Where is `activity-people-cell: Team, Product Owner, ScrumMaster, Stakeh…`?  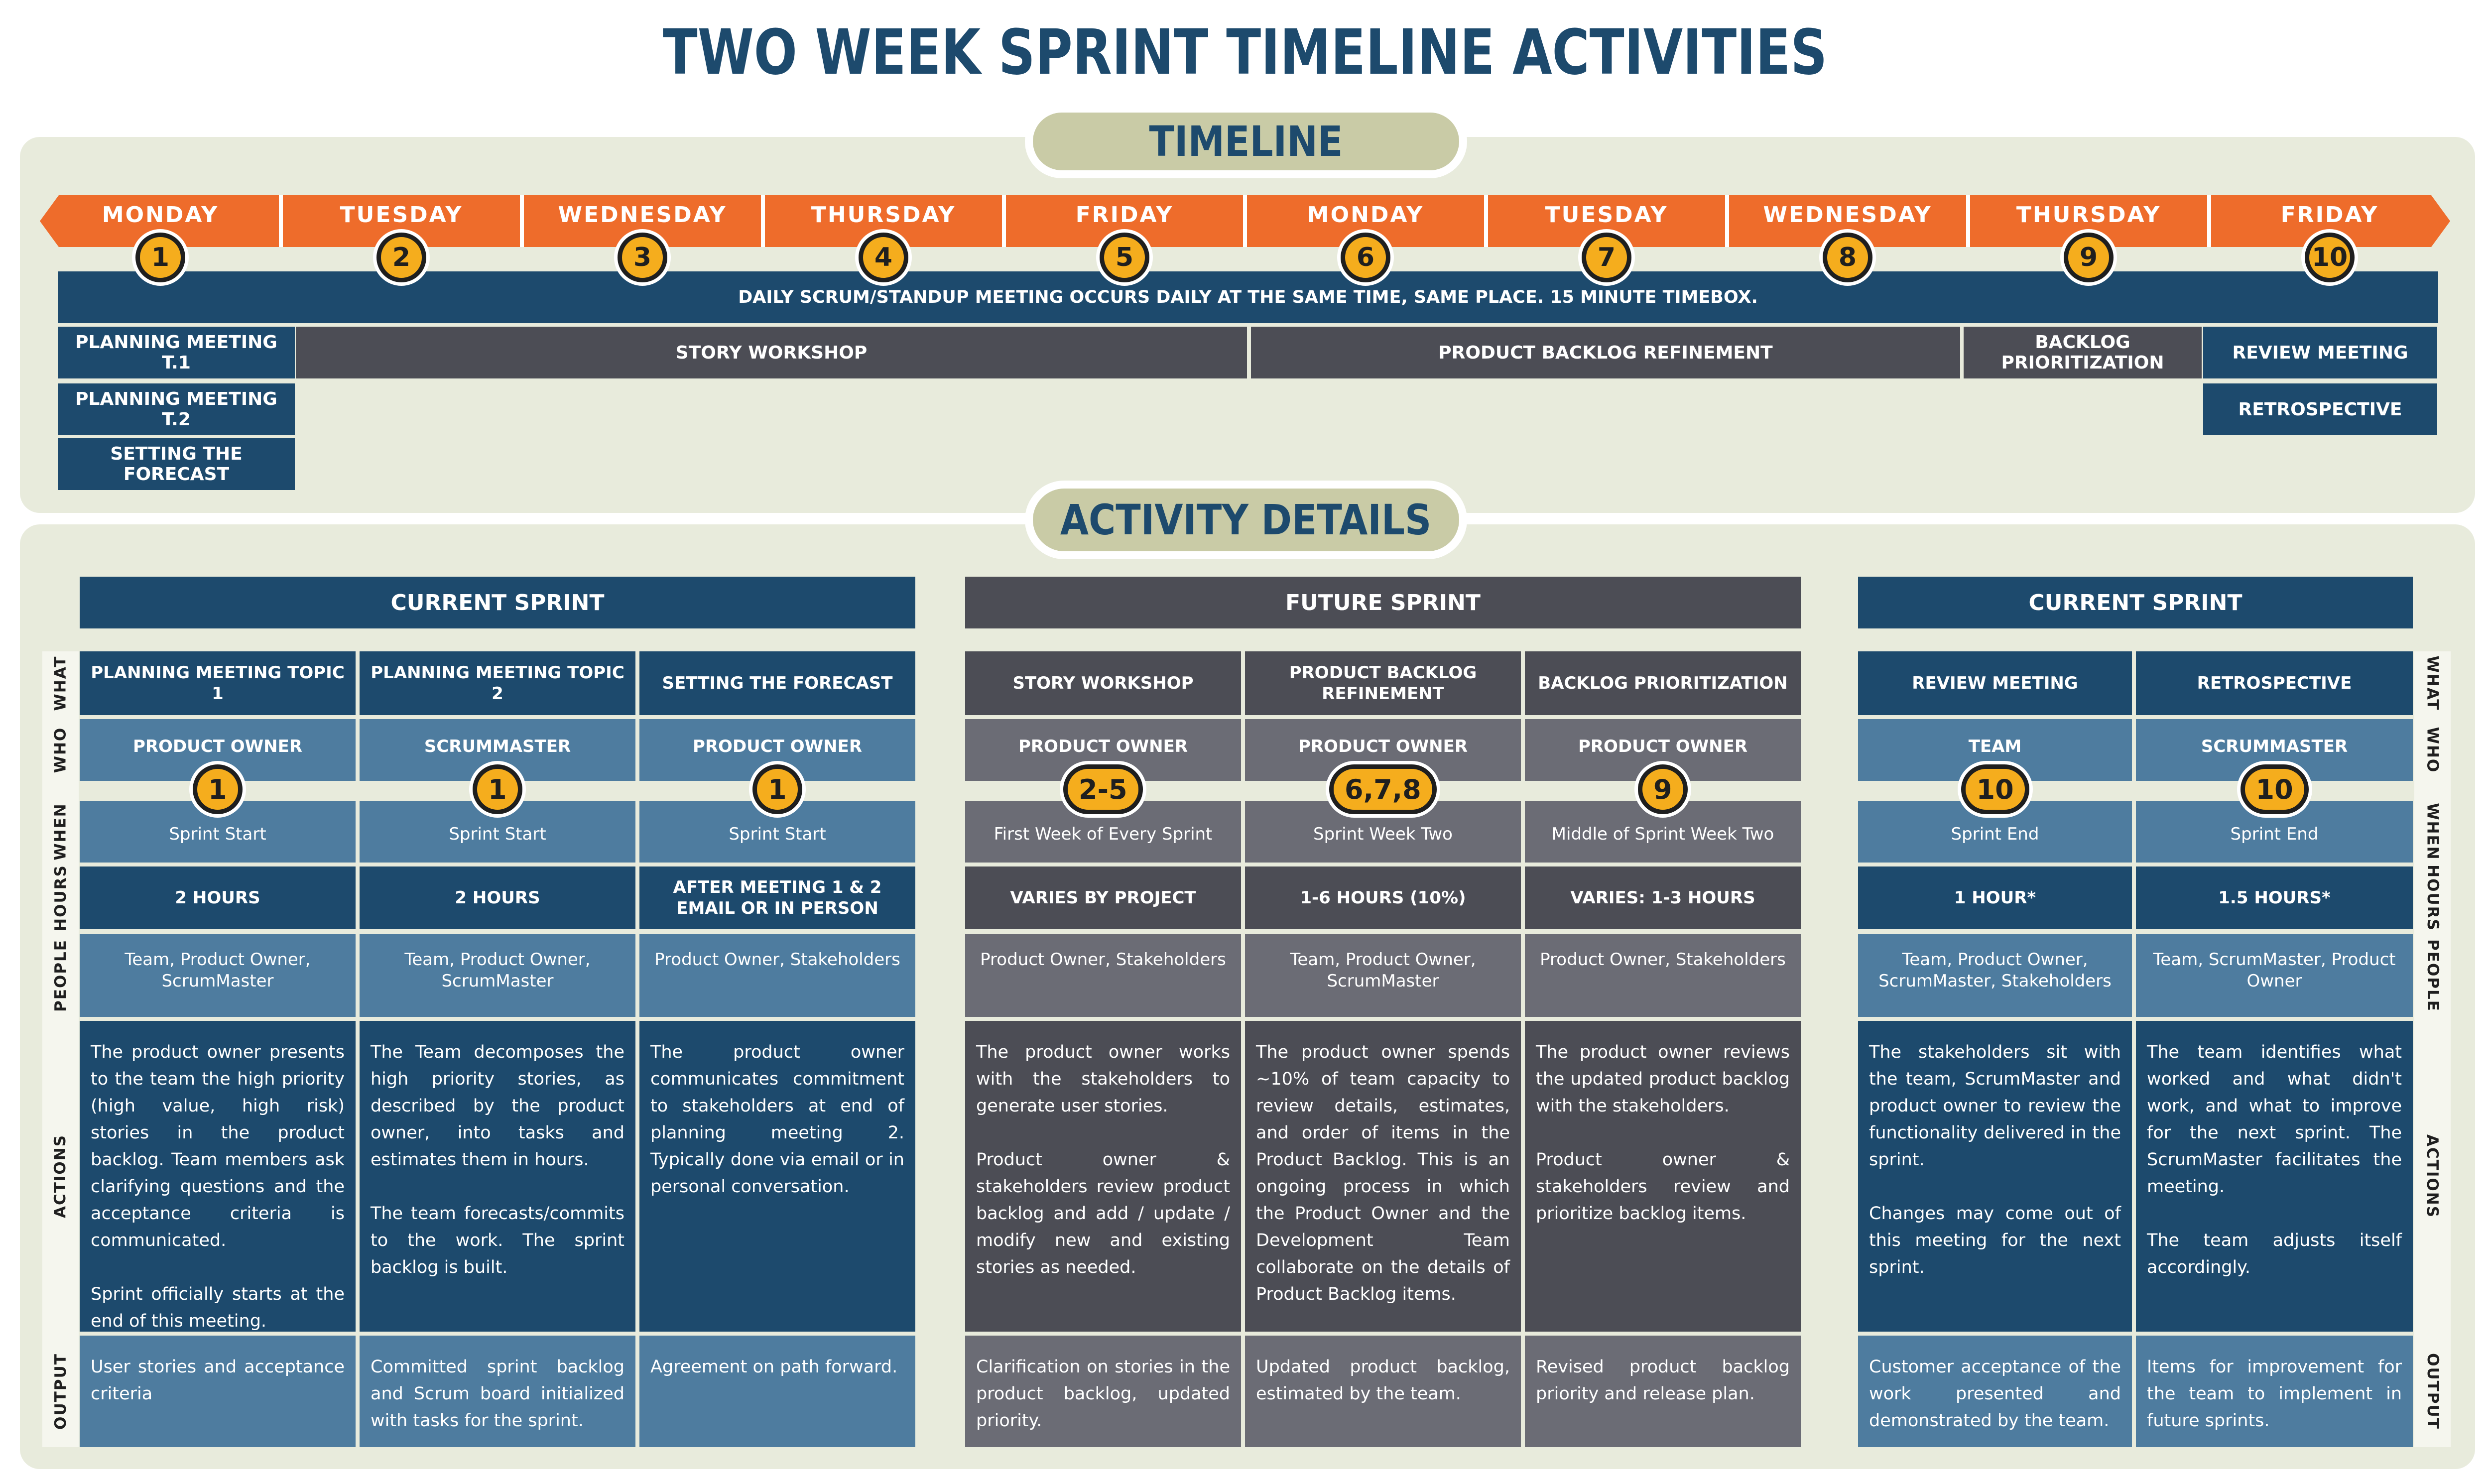 activity-people-cell: Team, Product Owner, ScrumMaster, Stakeh… is located at coordinates (1995, 975).